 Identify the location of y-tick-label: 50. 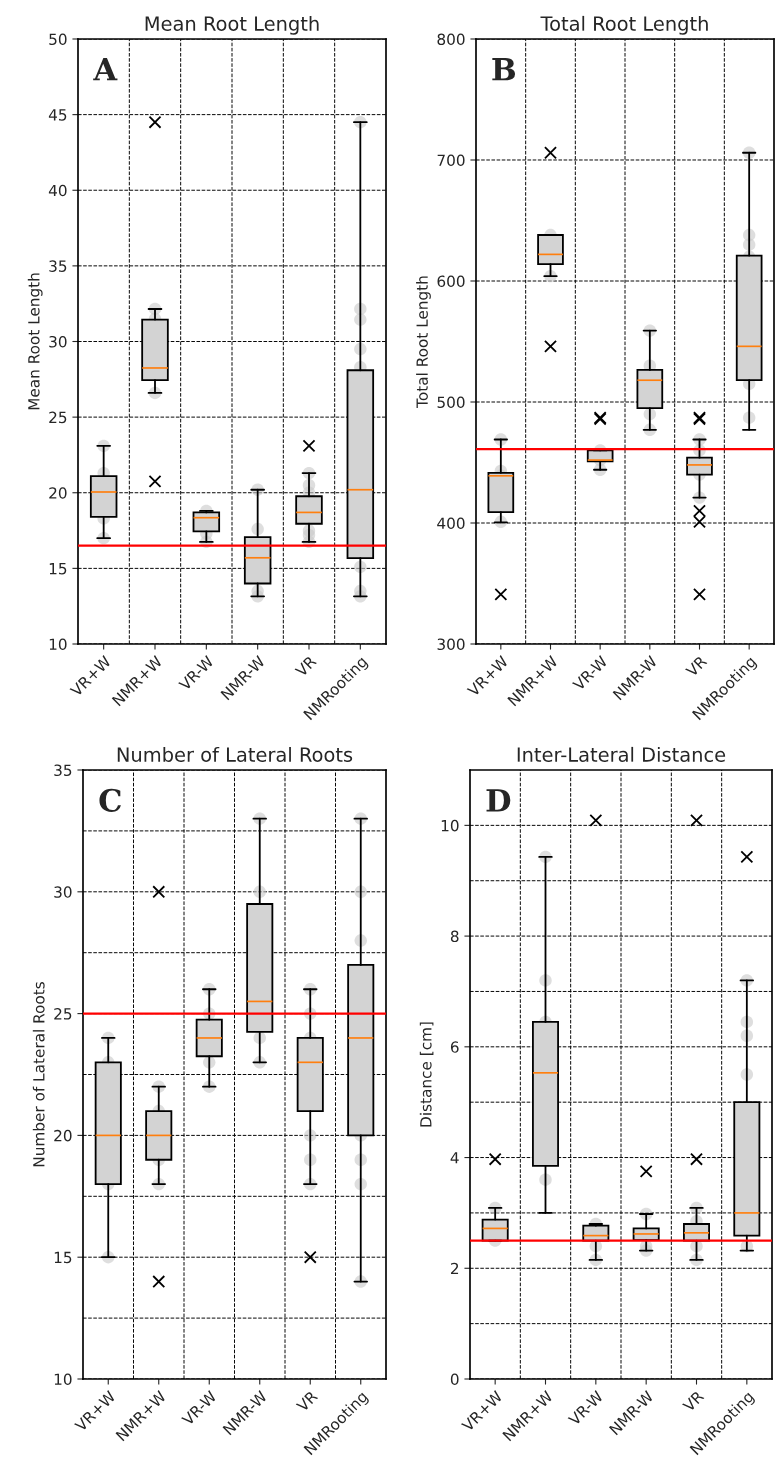
(58, 39).